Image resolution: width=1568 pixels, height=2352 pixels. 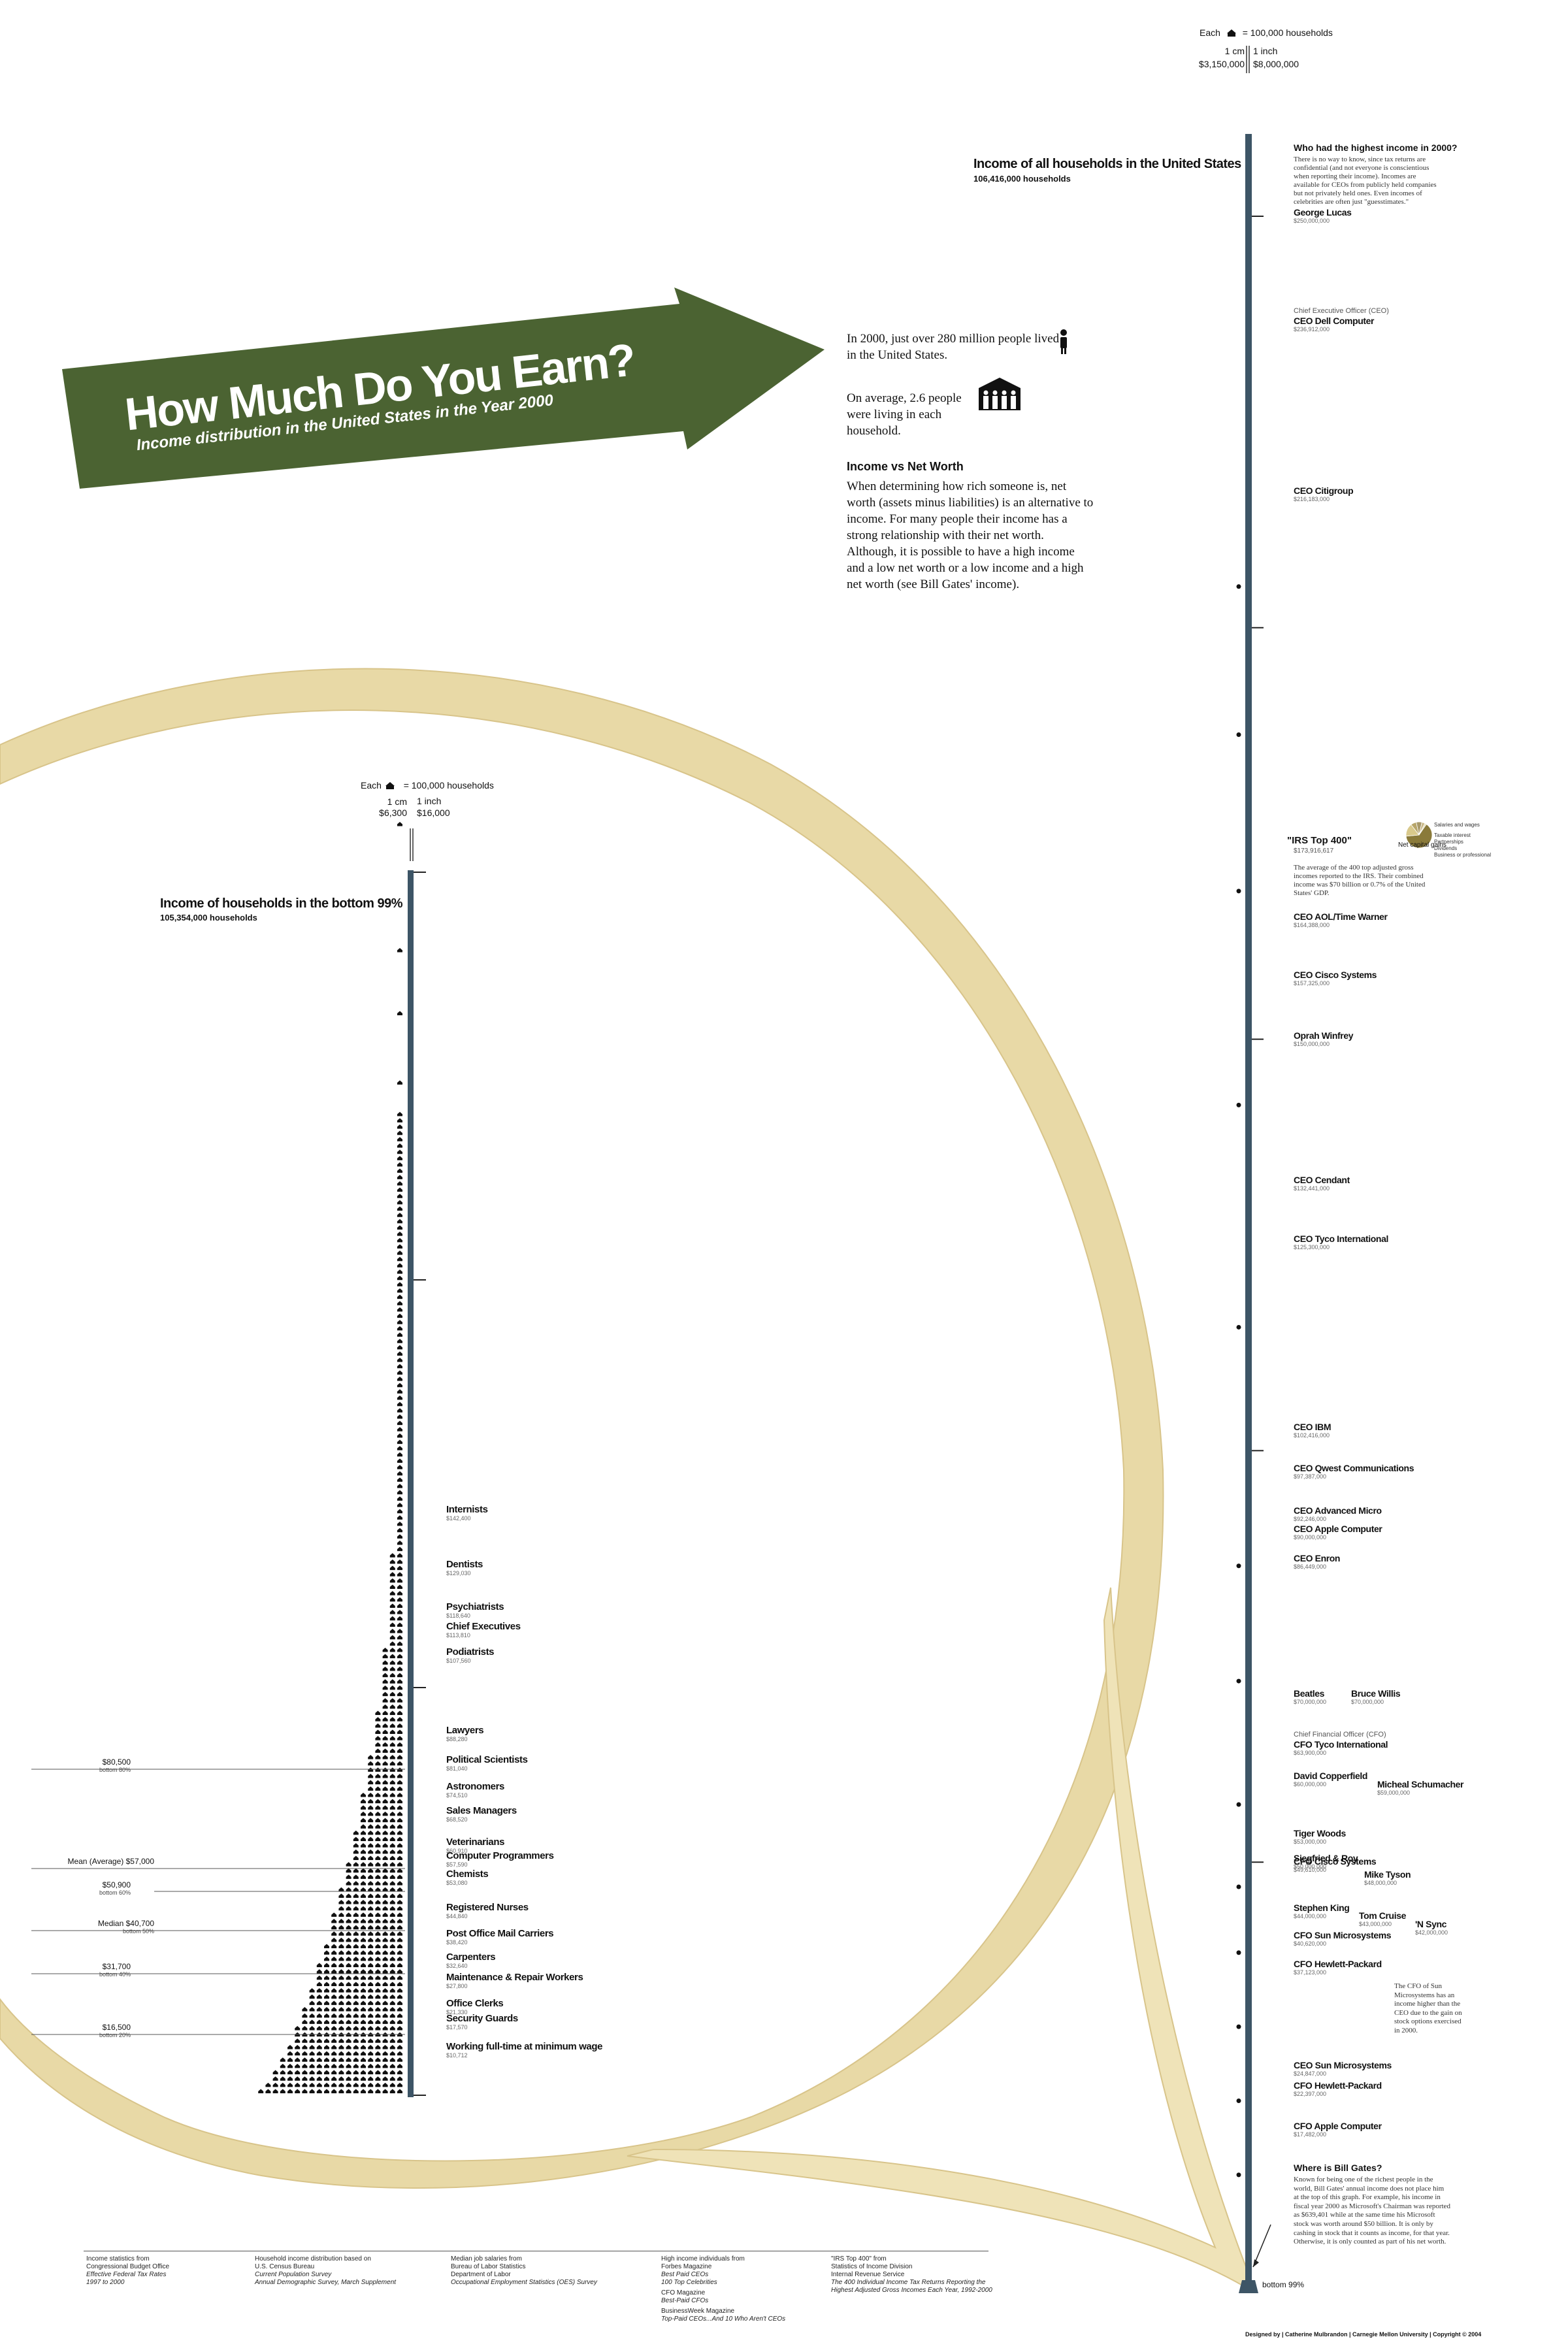 What do you see at coordinates (128, 2266) in the screenshot?
I see `source-line: Congressional Budget Office` at bounding box center [128, 2266].